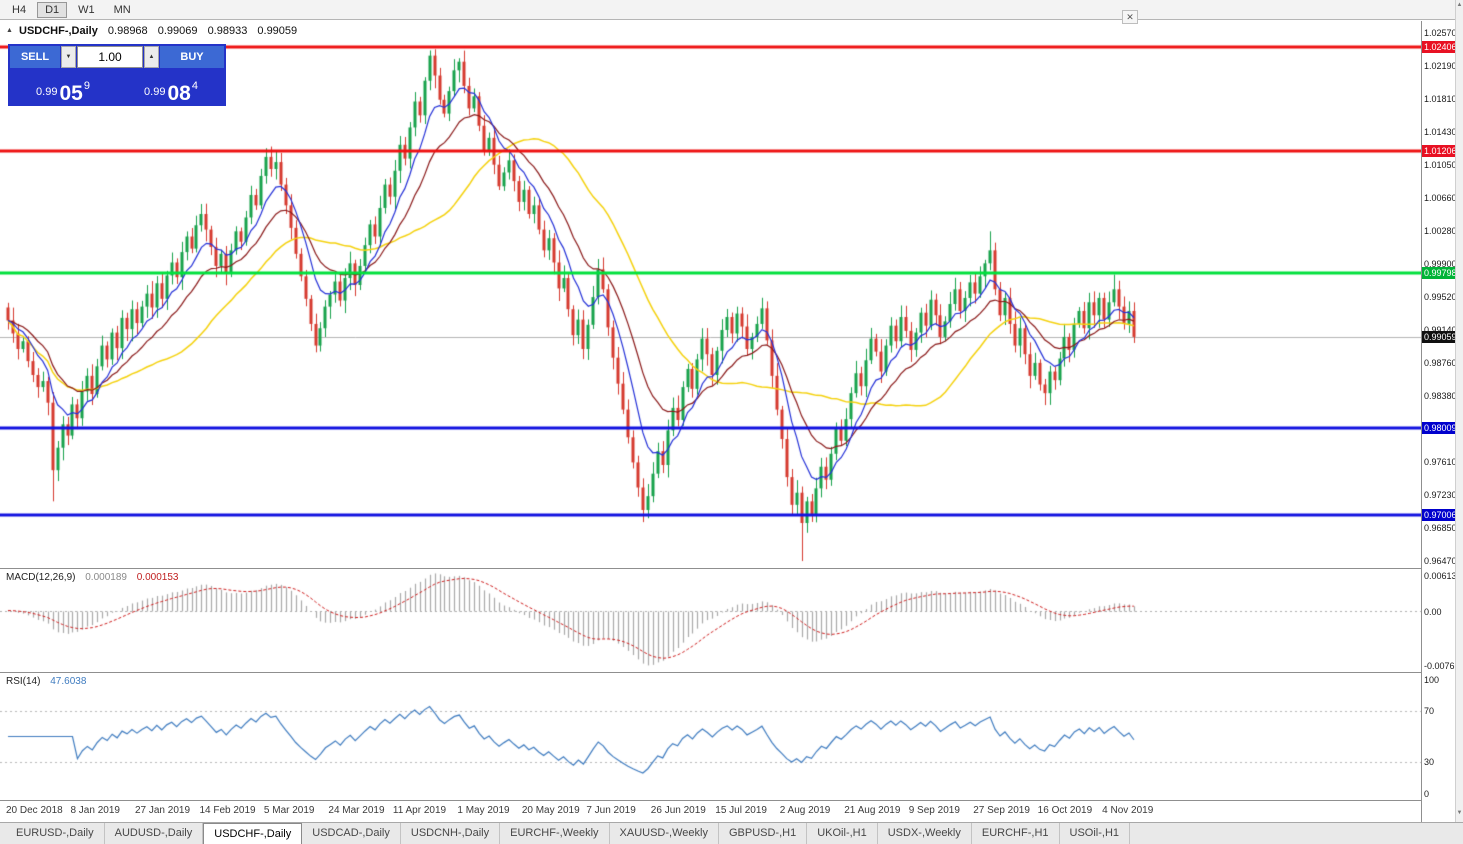 The height and width of the screenshot is (844, 1463). I want to click on rsi-panel-canvas, so click(710, 736).